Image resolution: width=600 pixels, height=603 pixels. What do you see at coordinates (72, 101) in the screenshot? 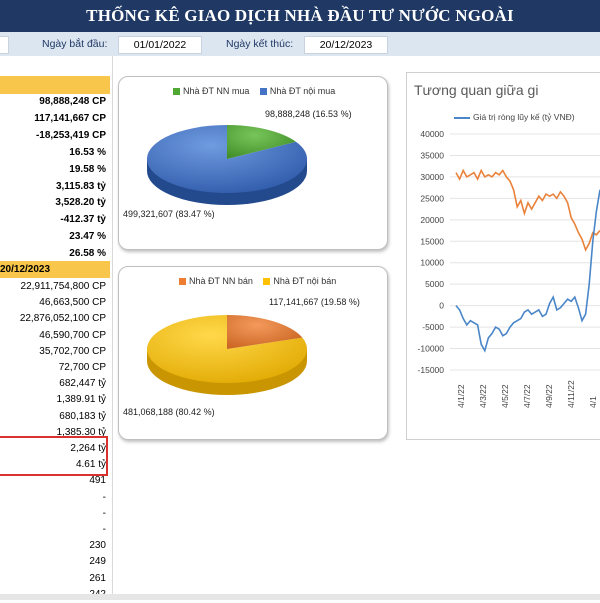
I see `summary-value: 98,888,248 CP` at bounding box center [72, 101].